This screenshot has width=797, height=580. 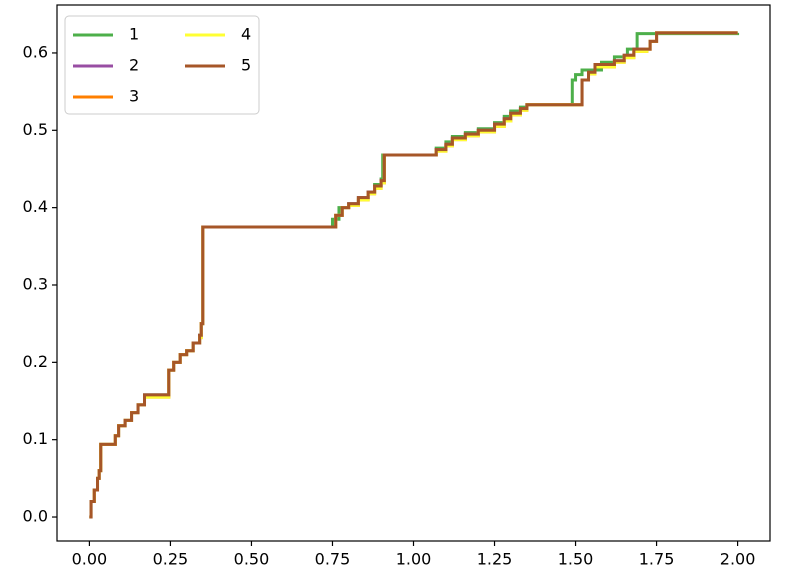 I want to click on x-tick-label: 0.75, so click(x=333, y=559).